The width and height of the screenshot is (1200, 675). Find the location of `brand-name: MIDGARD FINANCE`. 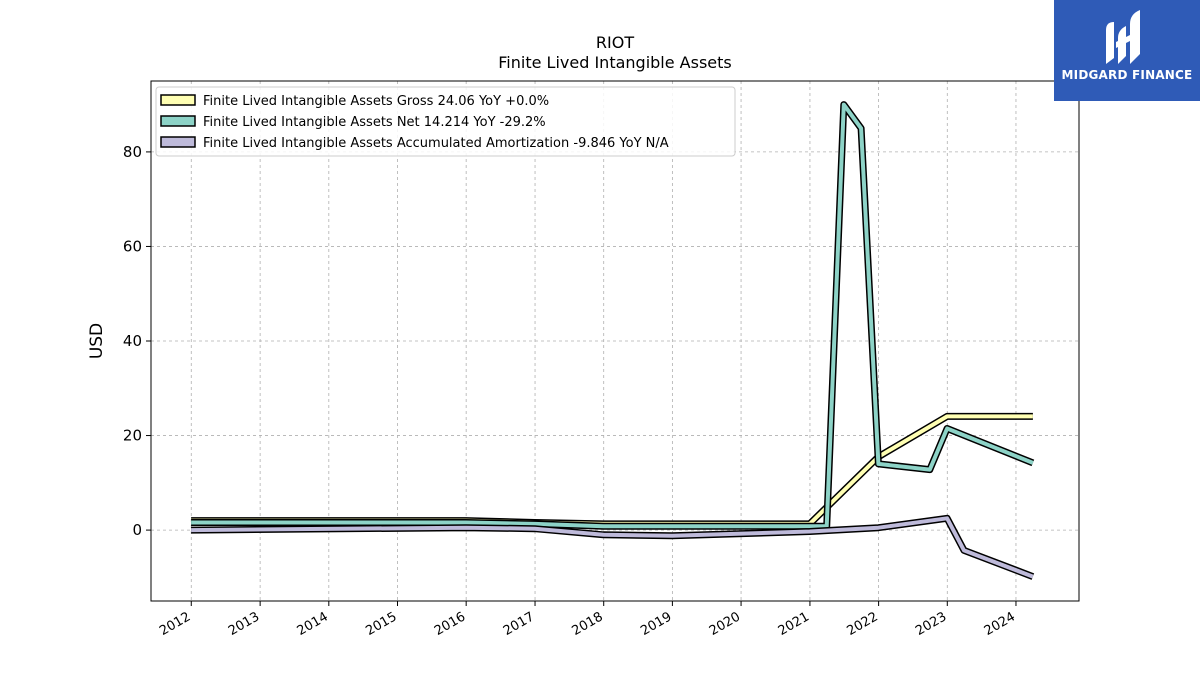

brand-name: MIDGARD FINANCE is located at coordinates (1127, 75).